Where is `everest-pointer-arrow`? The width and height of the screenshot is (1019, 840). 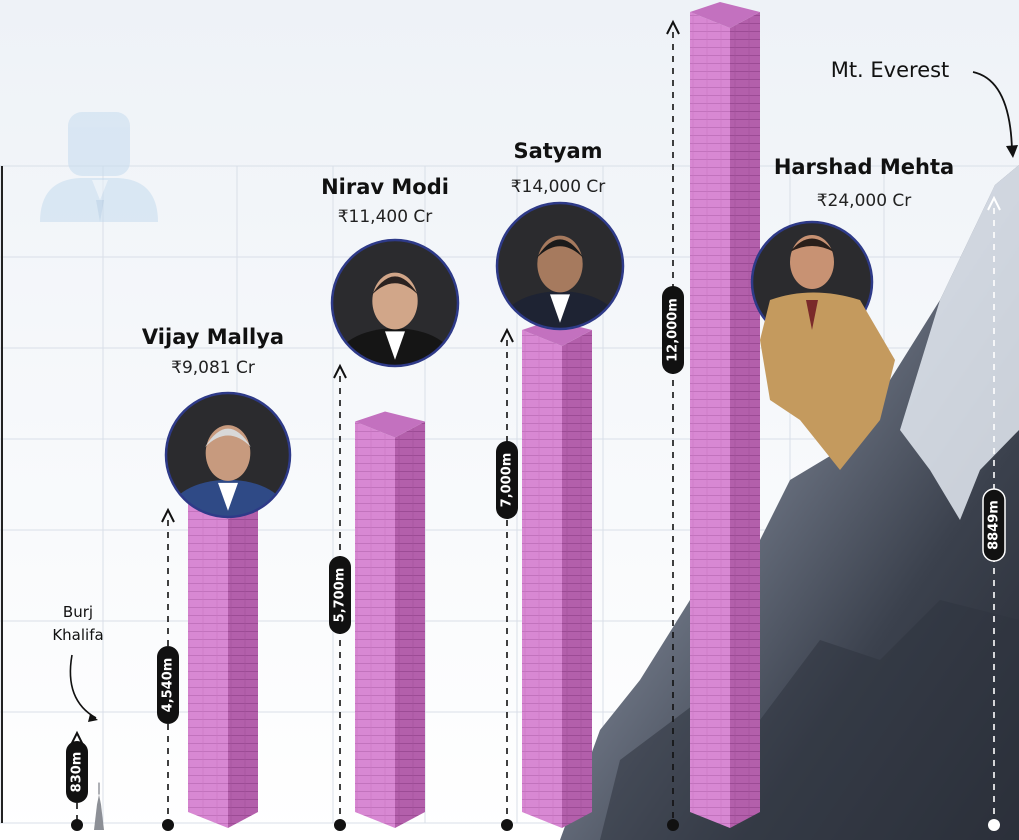 everest-pointer-arrow is located at coordinates (992, 111).